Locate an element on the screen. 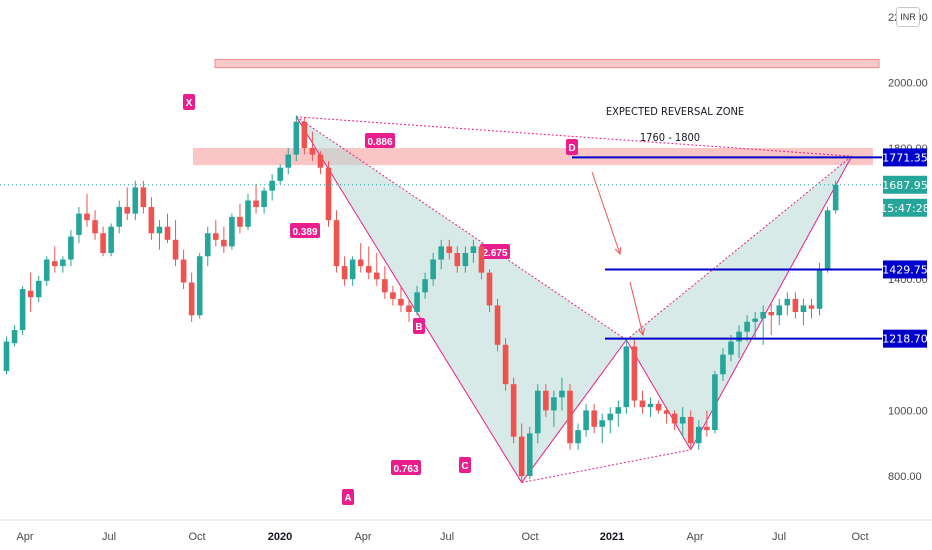  ratio-label-text: 0.886 is located at coordinates (379, 142).